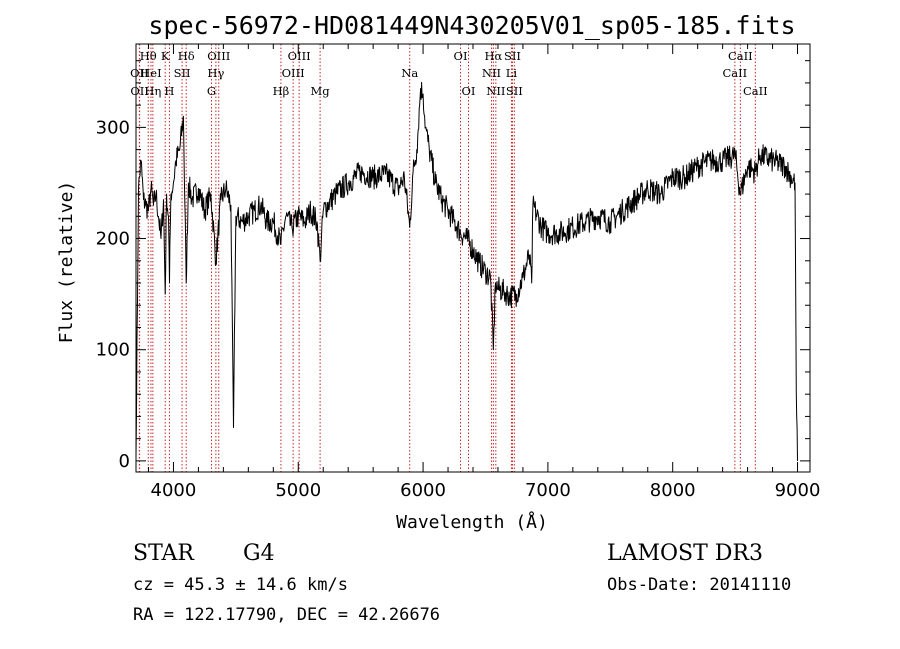  Describe the element at coordinates (293, 73) in the screenshot. I see `line-label-14: OIII` at that location.